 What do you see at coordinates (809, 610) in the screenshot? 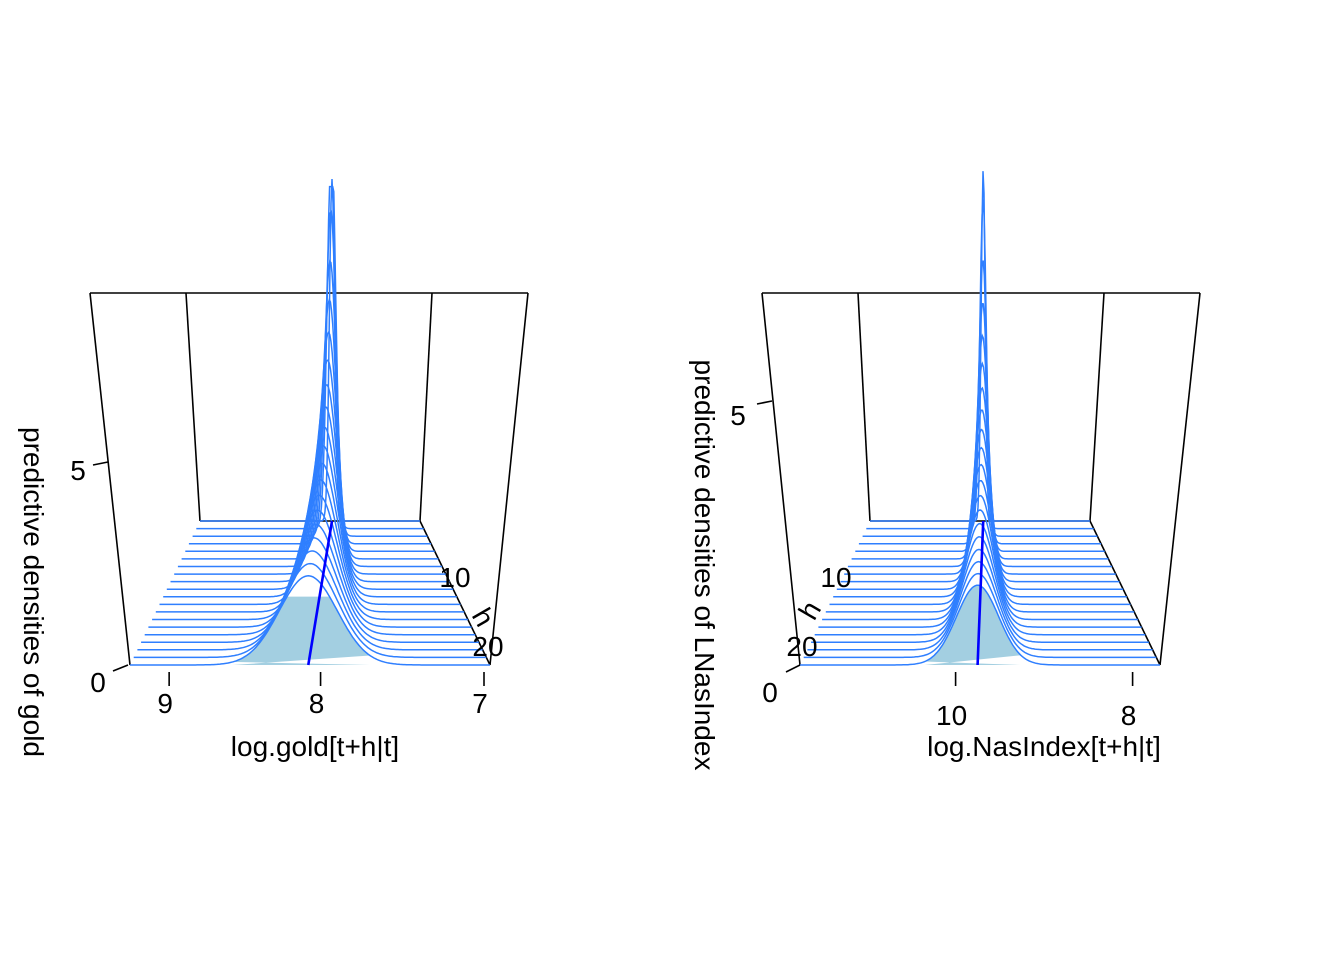
I see `h-axis-label: h` at bounding box center [809, 610].